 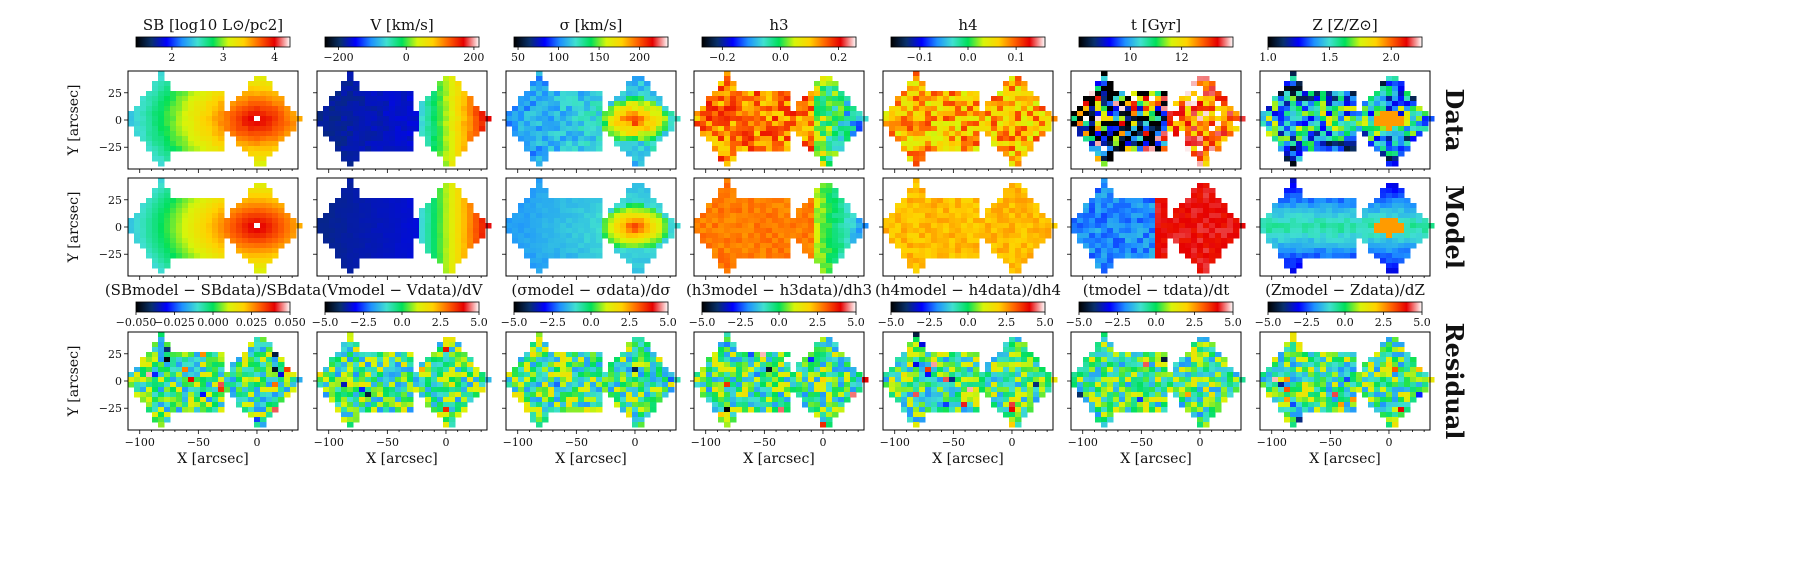 I want to click on colorbar-tick-label: 0.0, so click(x=779, y=322).